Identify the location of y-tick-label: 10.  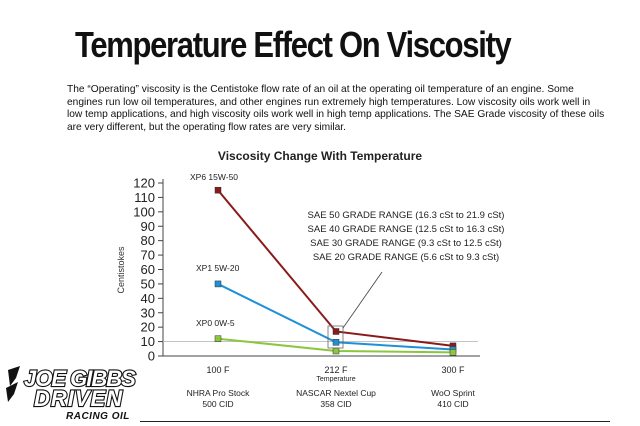
(148, 341).